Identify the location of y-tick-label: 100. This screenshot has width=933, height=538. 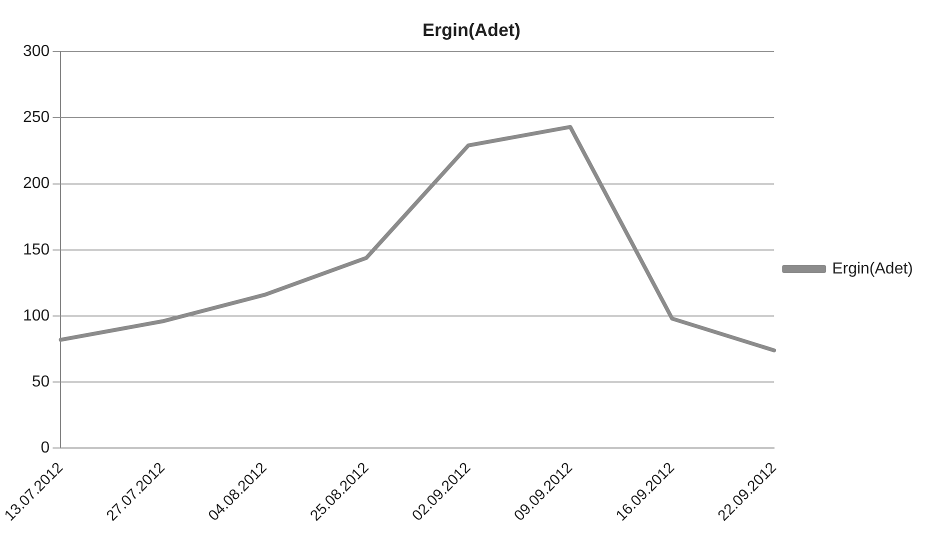
(36, 315).